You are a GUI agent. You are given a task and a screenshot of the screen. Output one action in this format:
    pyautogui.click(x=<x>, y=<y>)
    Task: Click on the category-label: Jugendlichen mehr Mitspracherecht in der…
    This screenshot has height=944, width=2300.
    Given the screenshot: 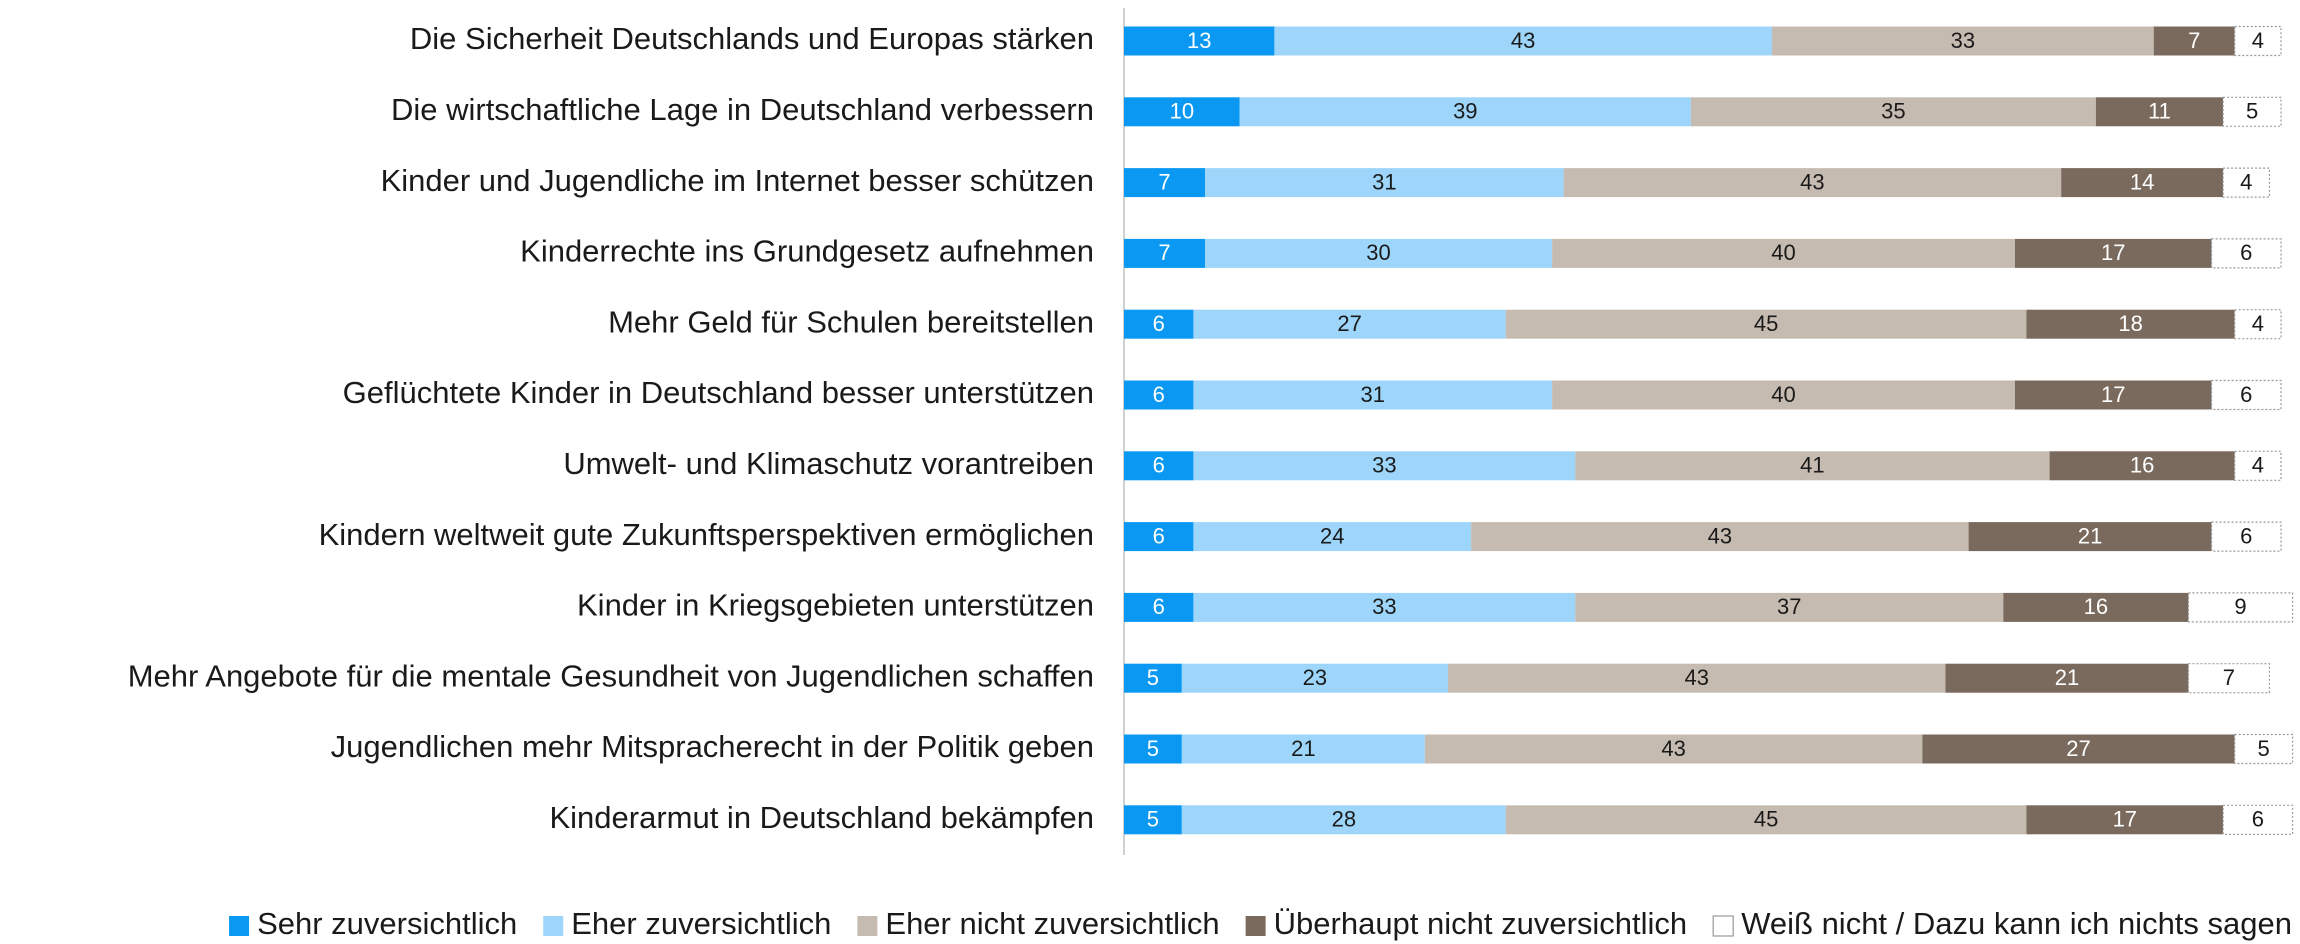 What is the action you would take?
    pyautogui.click(x=712, y=746)
    